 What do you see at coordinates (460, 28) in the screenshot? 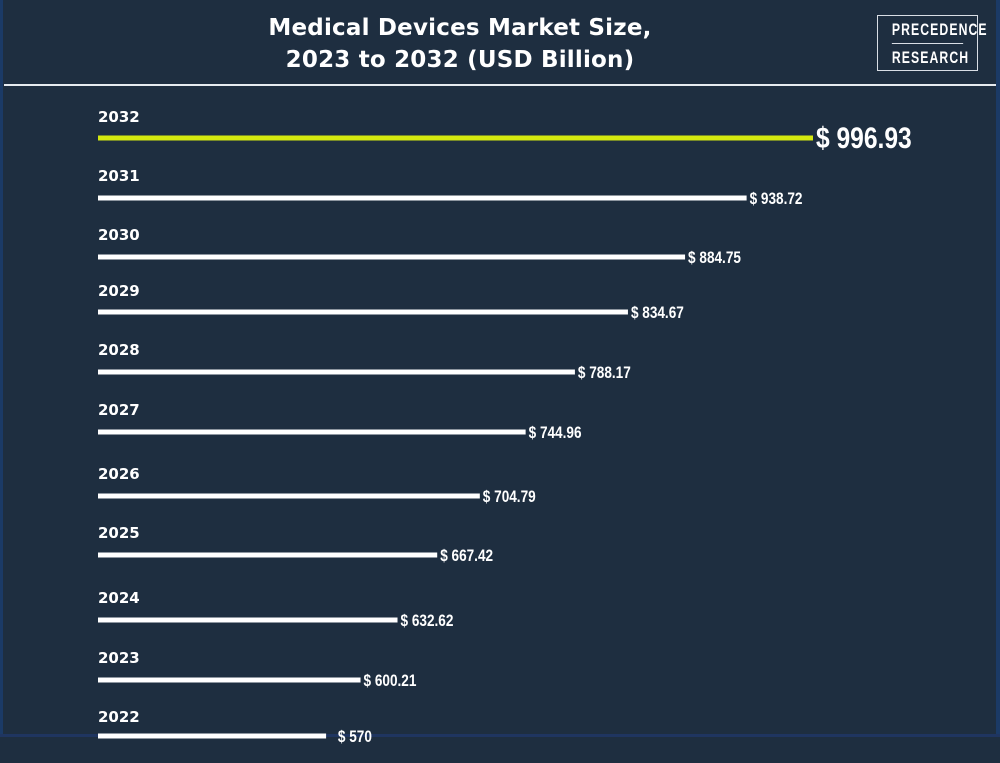
I see `chart-title-line-1: Medical Devices Market Size,` at bounding box center [460, 28].